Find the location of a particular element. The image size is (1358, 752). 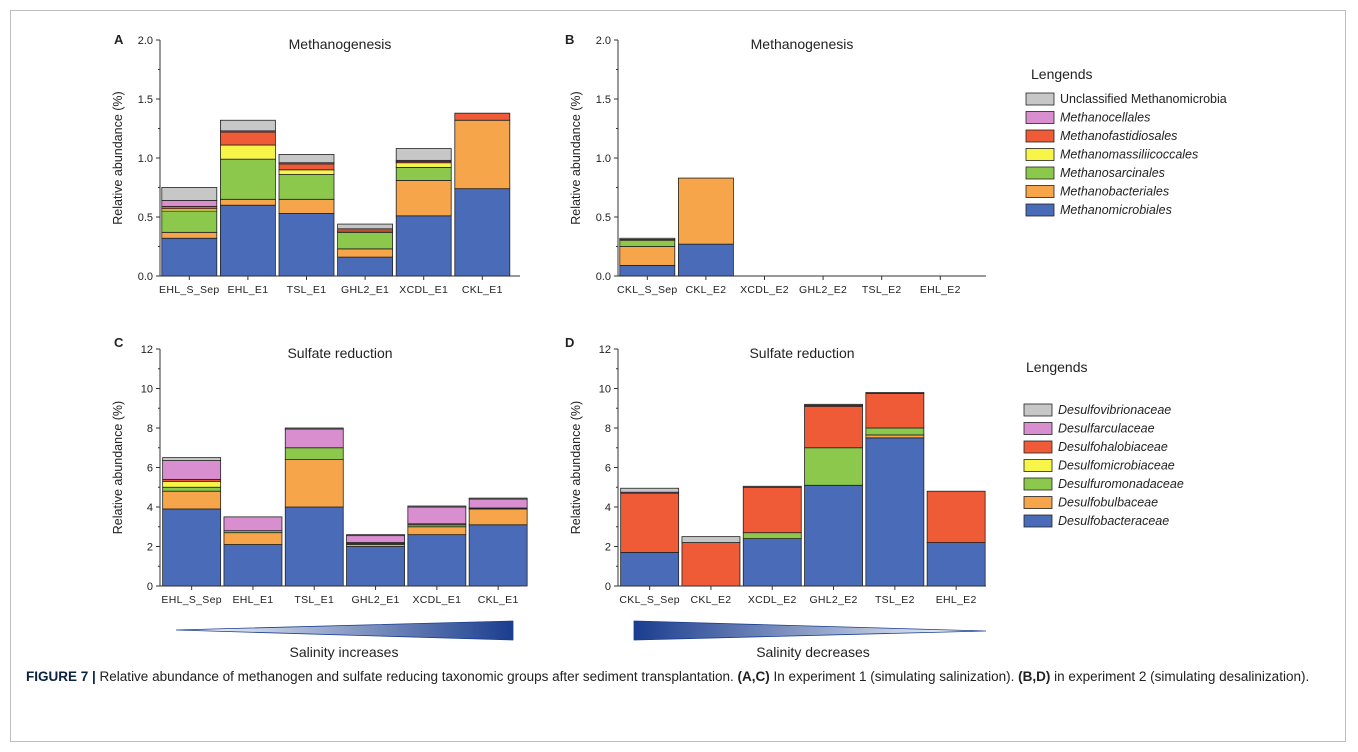

bar-segment-methanomicrobiales-ckl-e2 is located at coordinates (706, 260).